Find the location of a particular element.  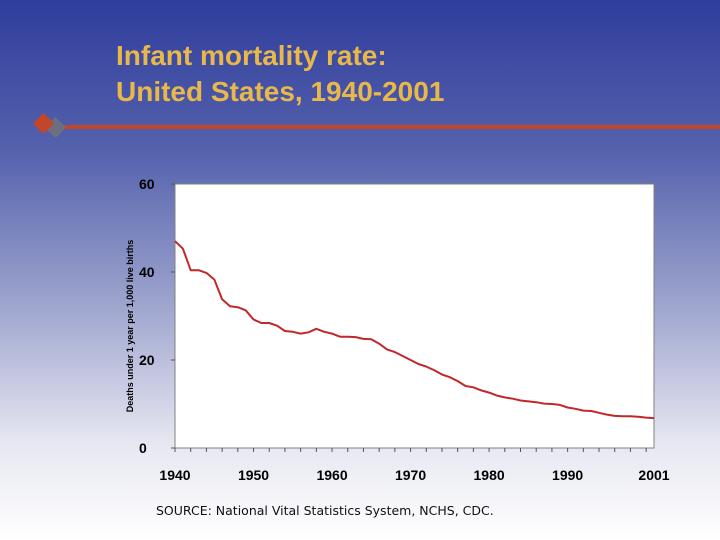

y-tick-label: 20 is located at coordinates (147, 360).